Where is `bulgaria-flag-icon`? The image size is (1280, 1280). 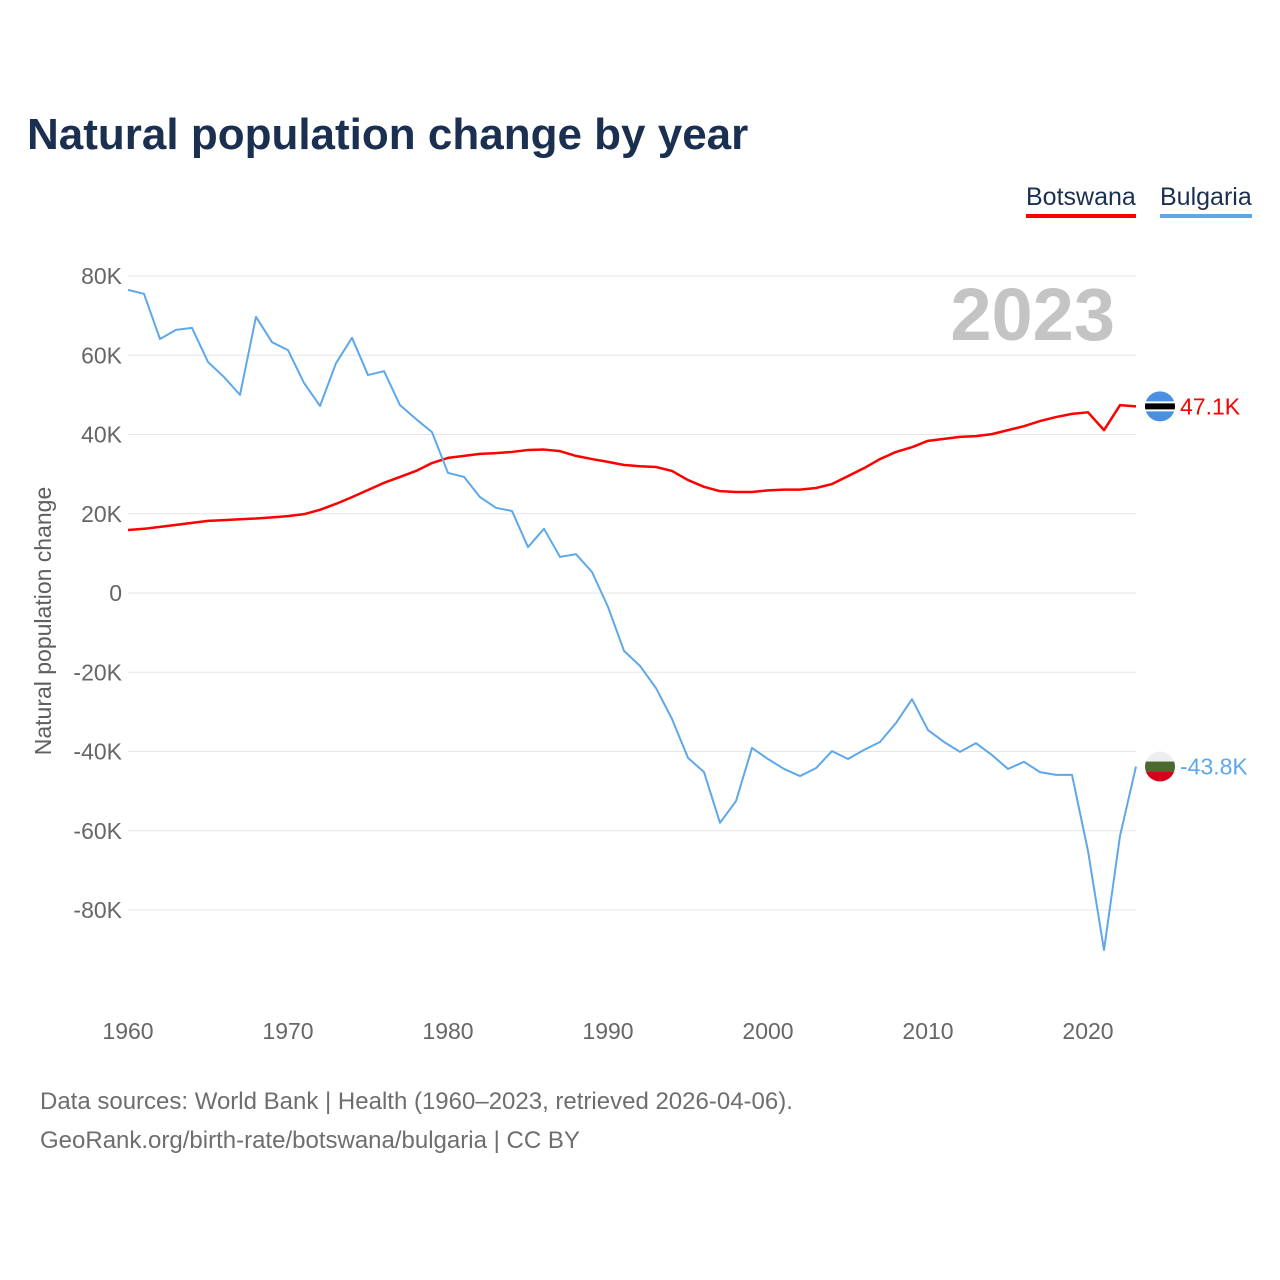 bulgaria-flag-icon is located at coordinates (1160, 766).